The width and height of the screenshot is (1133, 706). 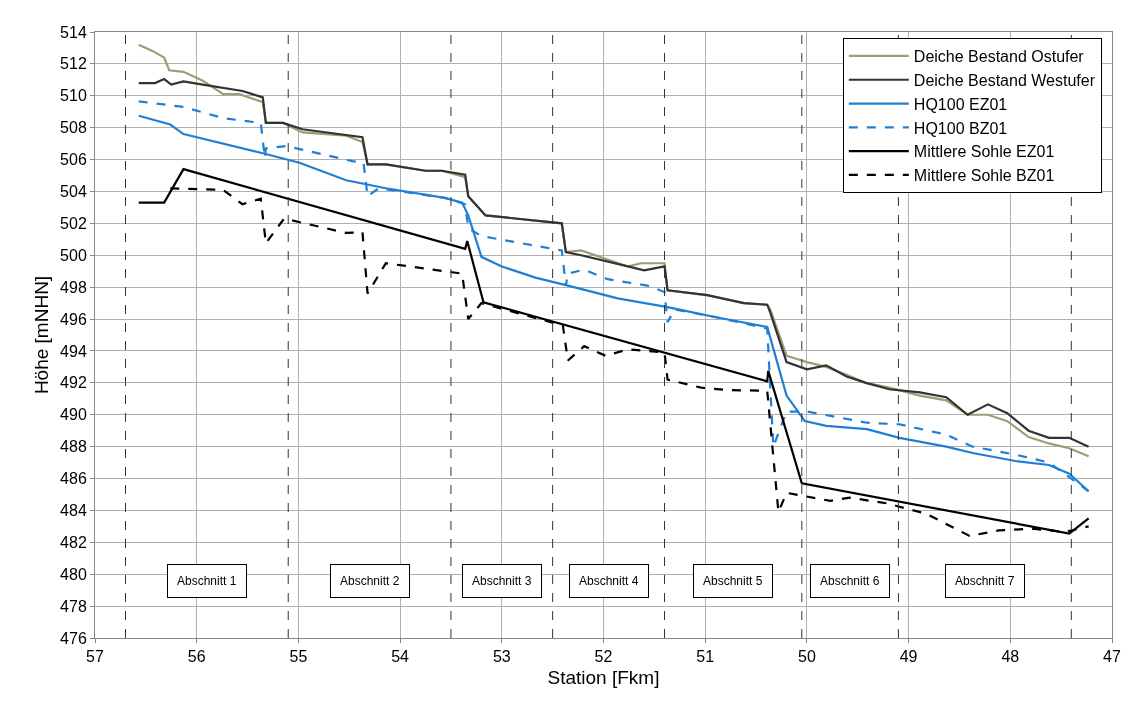 I want to click on x-tick-label: 50, so click(x=807, y=657).